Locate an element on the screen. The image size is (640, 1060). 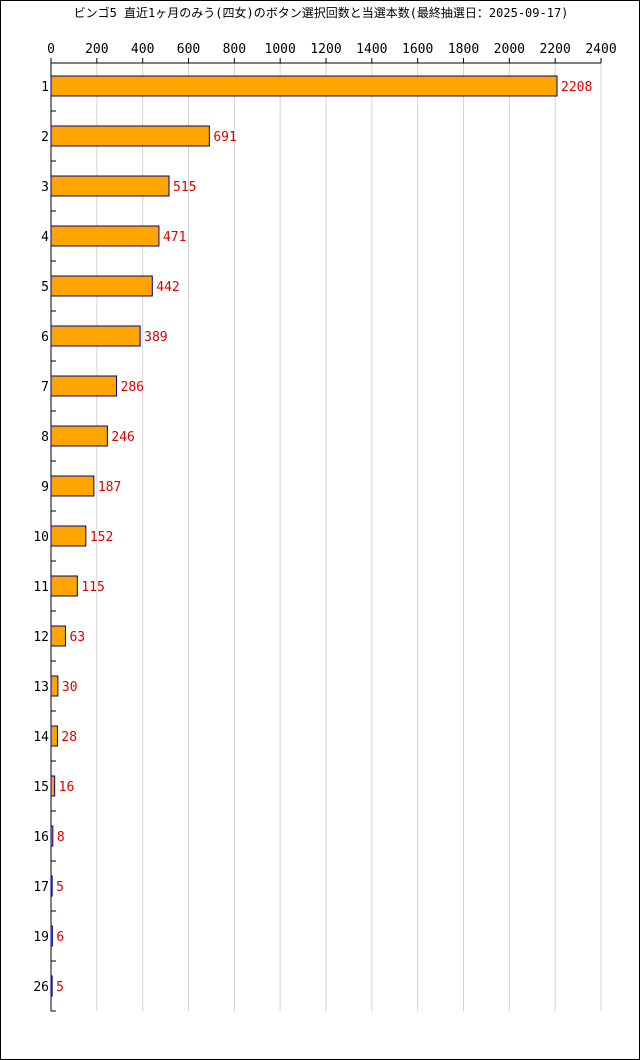
y-tick-label: 14 is located at coordinates (41, 737).